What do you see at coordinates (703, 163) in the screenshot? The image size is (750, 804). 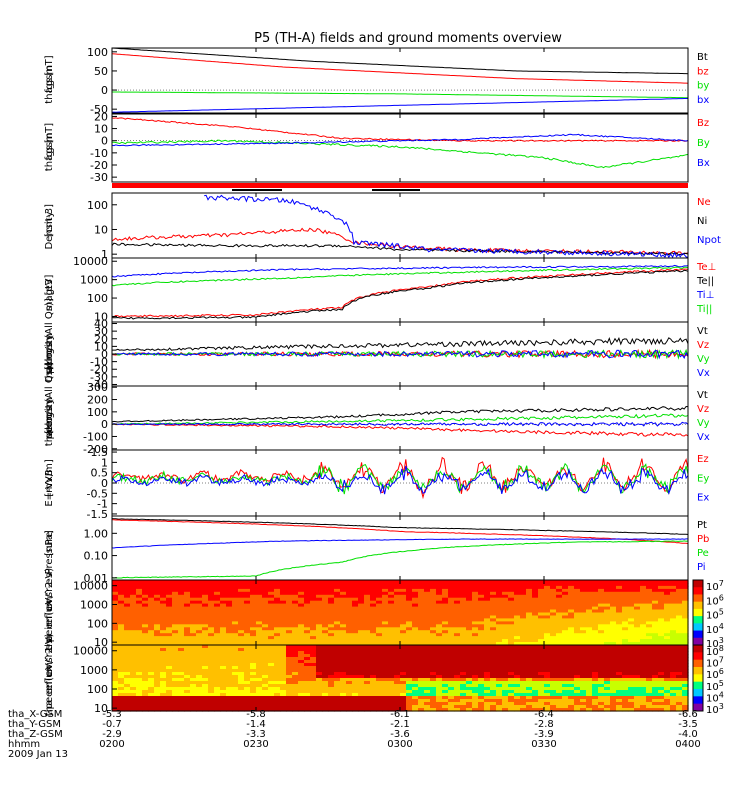 I see `legend-Bx: Bx` at bounding box center [703, 163].